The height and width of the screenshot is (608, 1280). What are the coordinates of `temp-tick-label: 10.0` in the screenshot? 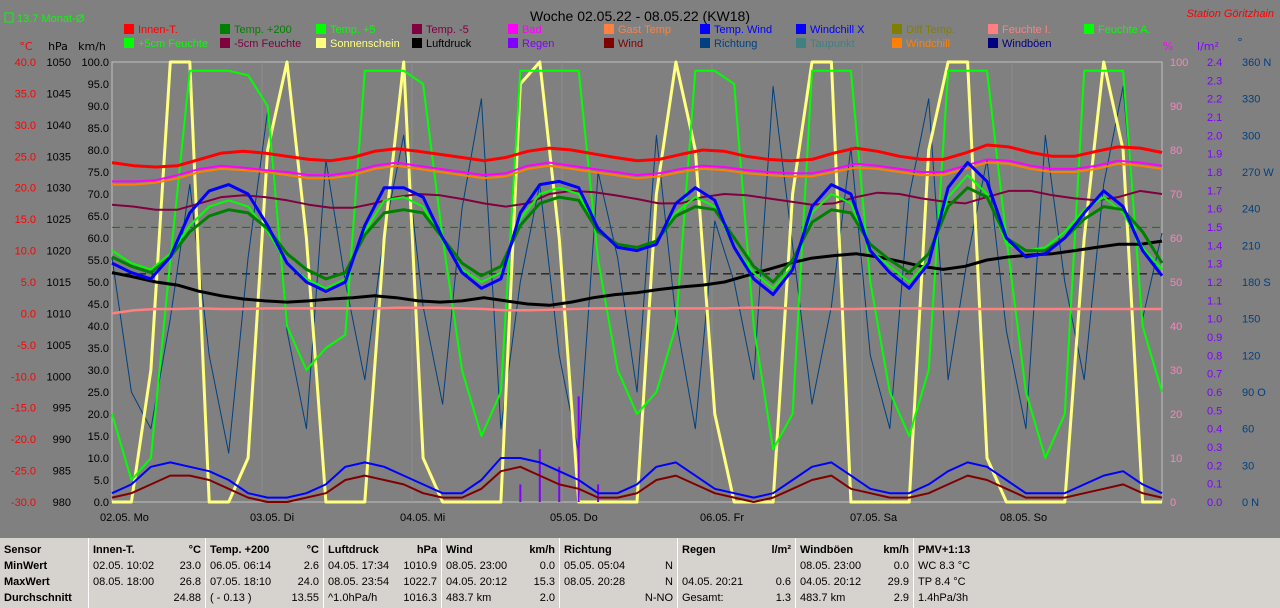 It's located at (25, 252).